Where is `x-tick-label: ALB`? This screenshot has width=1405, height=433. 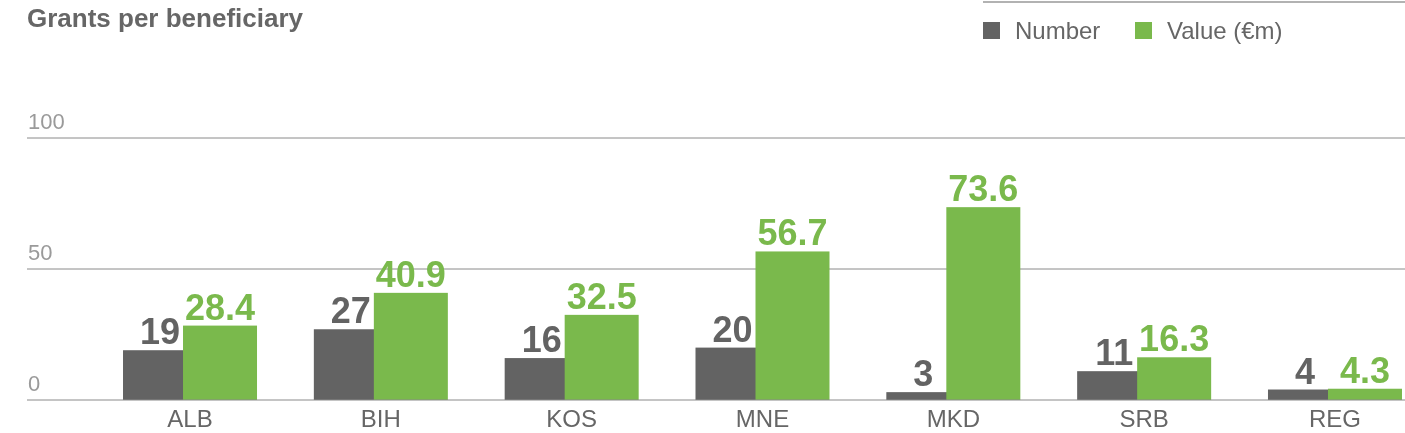 x-tick-label: ALB is located at coordinates (190, 418).